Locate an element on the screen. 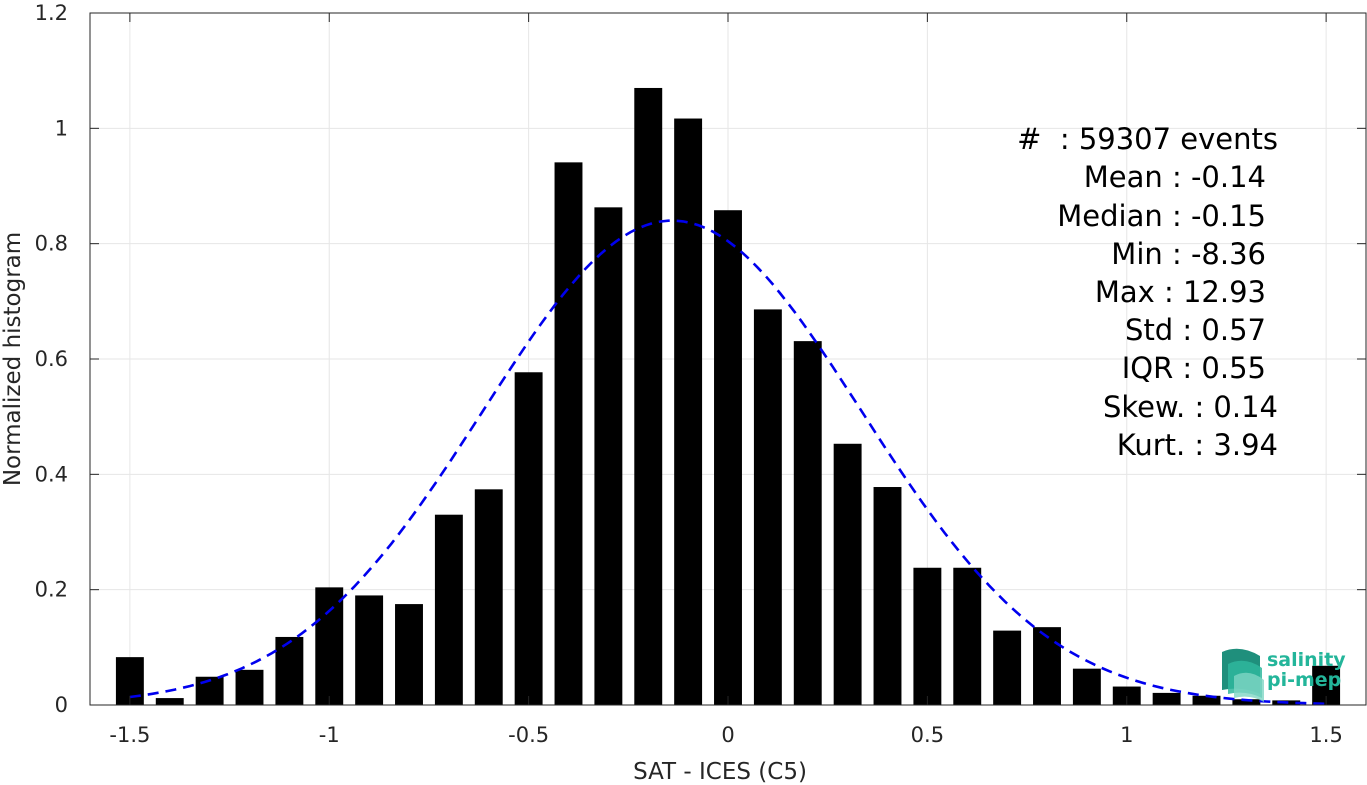  x-axis-label: SAT - ICES (C5) is located at coordinates (720, 772).